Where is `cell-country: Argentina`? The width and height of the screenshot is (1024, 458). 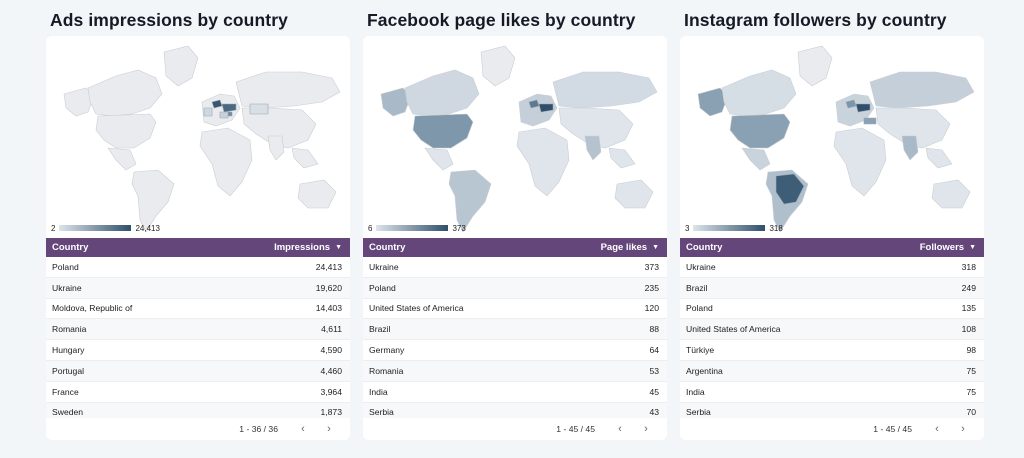
cell-country: Argentina is located at coordinates (704, 370).